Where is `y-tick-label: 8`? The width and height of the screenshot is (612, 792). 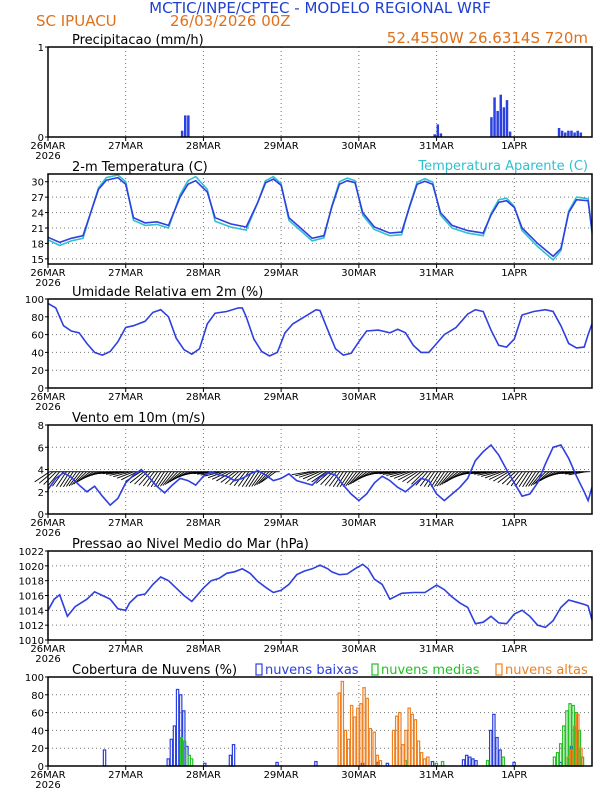 y-tick-label: 8 is located at coordinates (41, 426).